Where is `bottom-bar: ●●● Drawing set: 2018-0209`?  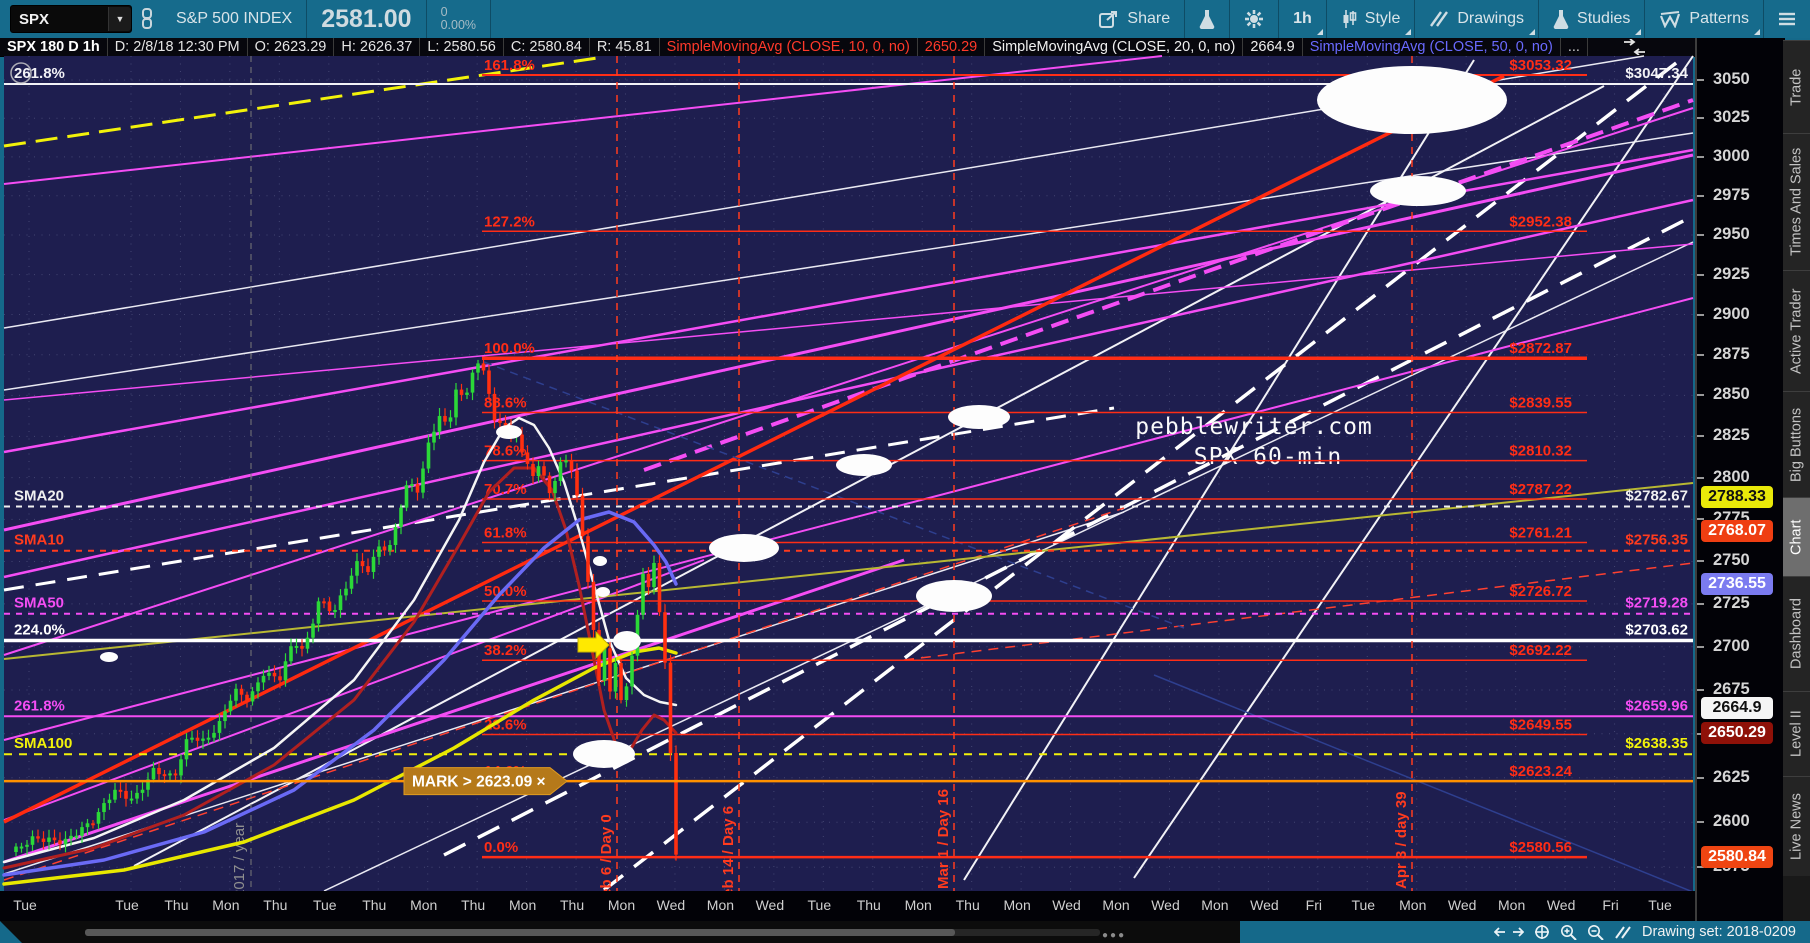 bottom-bar: ●●● Drawing set: 2018-0209 is located at coordinates (905, 932).